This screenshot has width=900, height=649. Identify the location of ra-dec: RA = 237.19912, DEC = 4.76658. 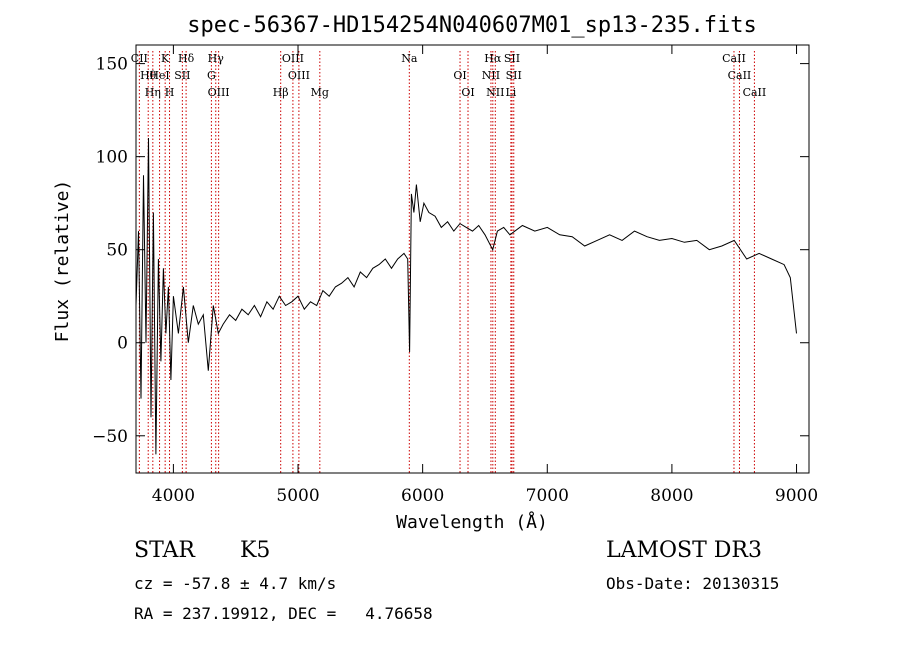
(283, 613).